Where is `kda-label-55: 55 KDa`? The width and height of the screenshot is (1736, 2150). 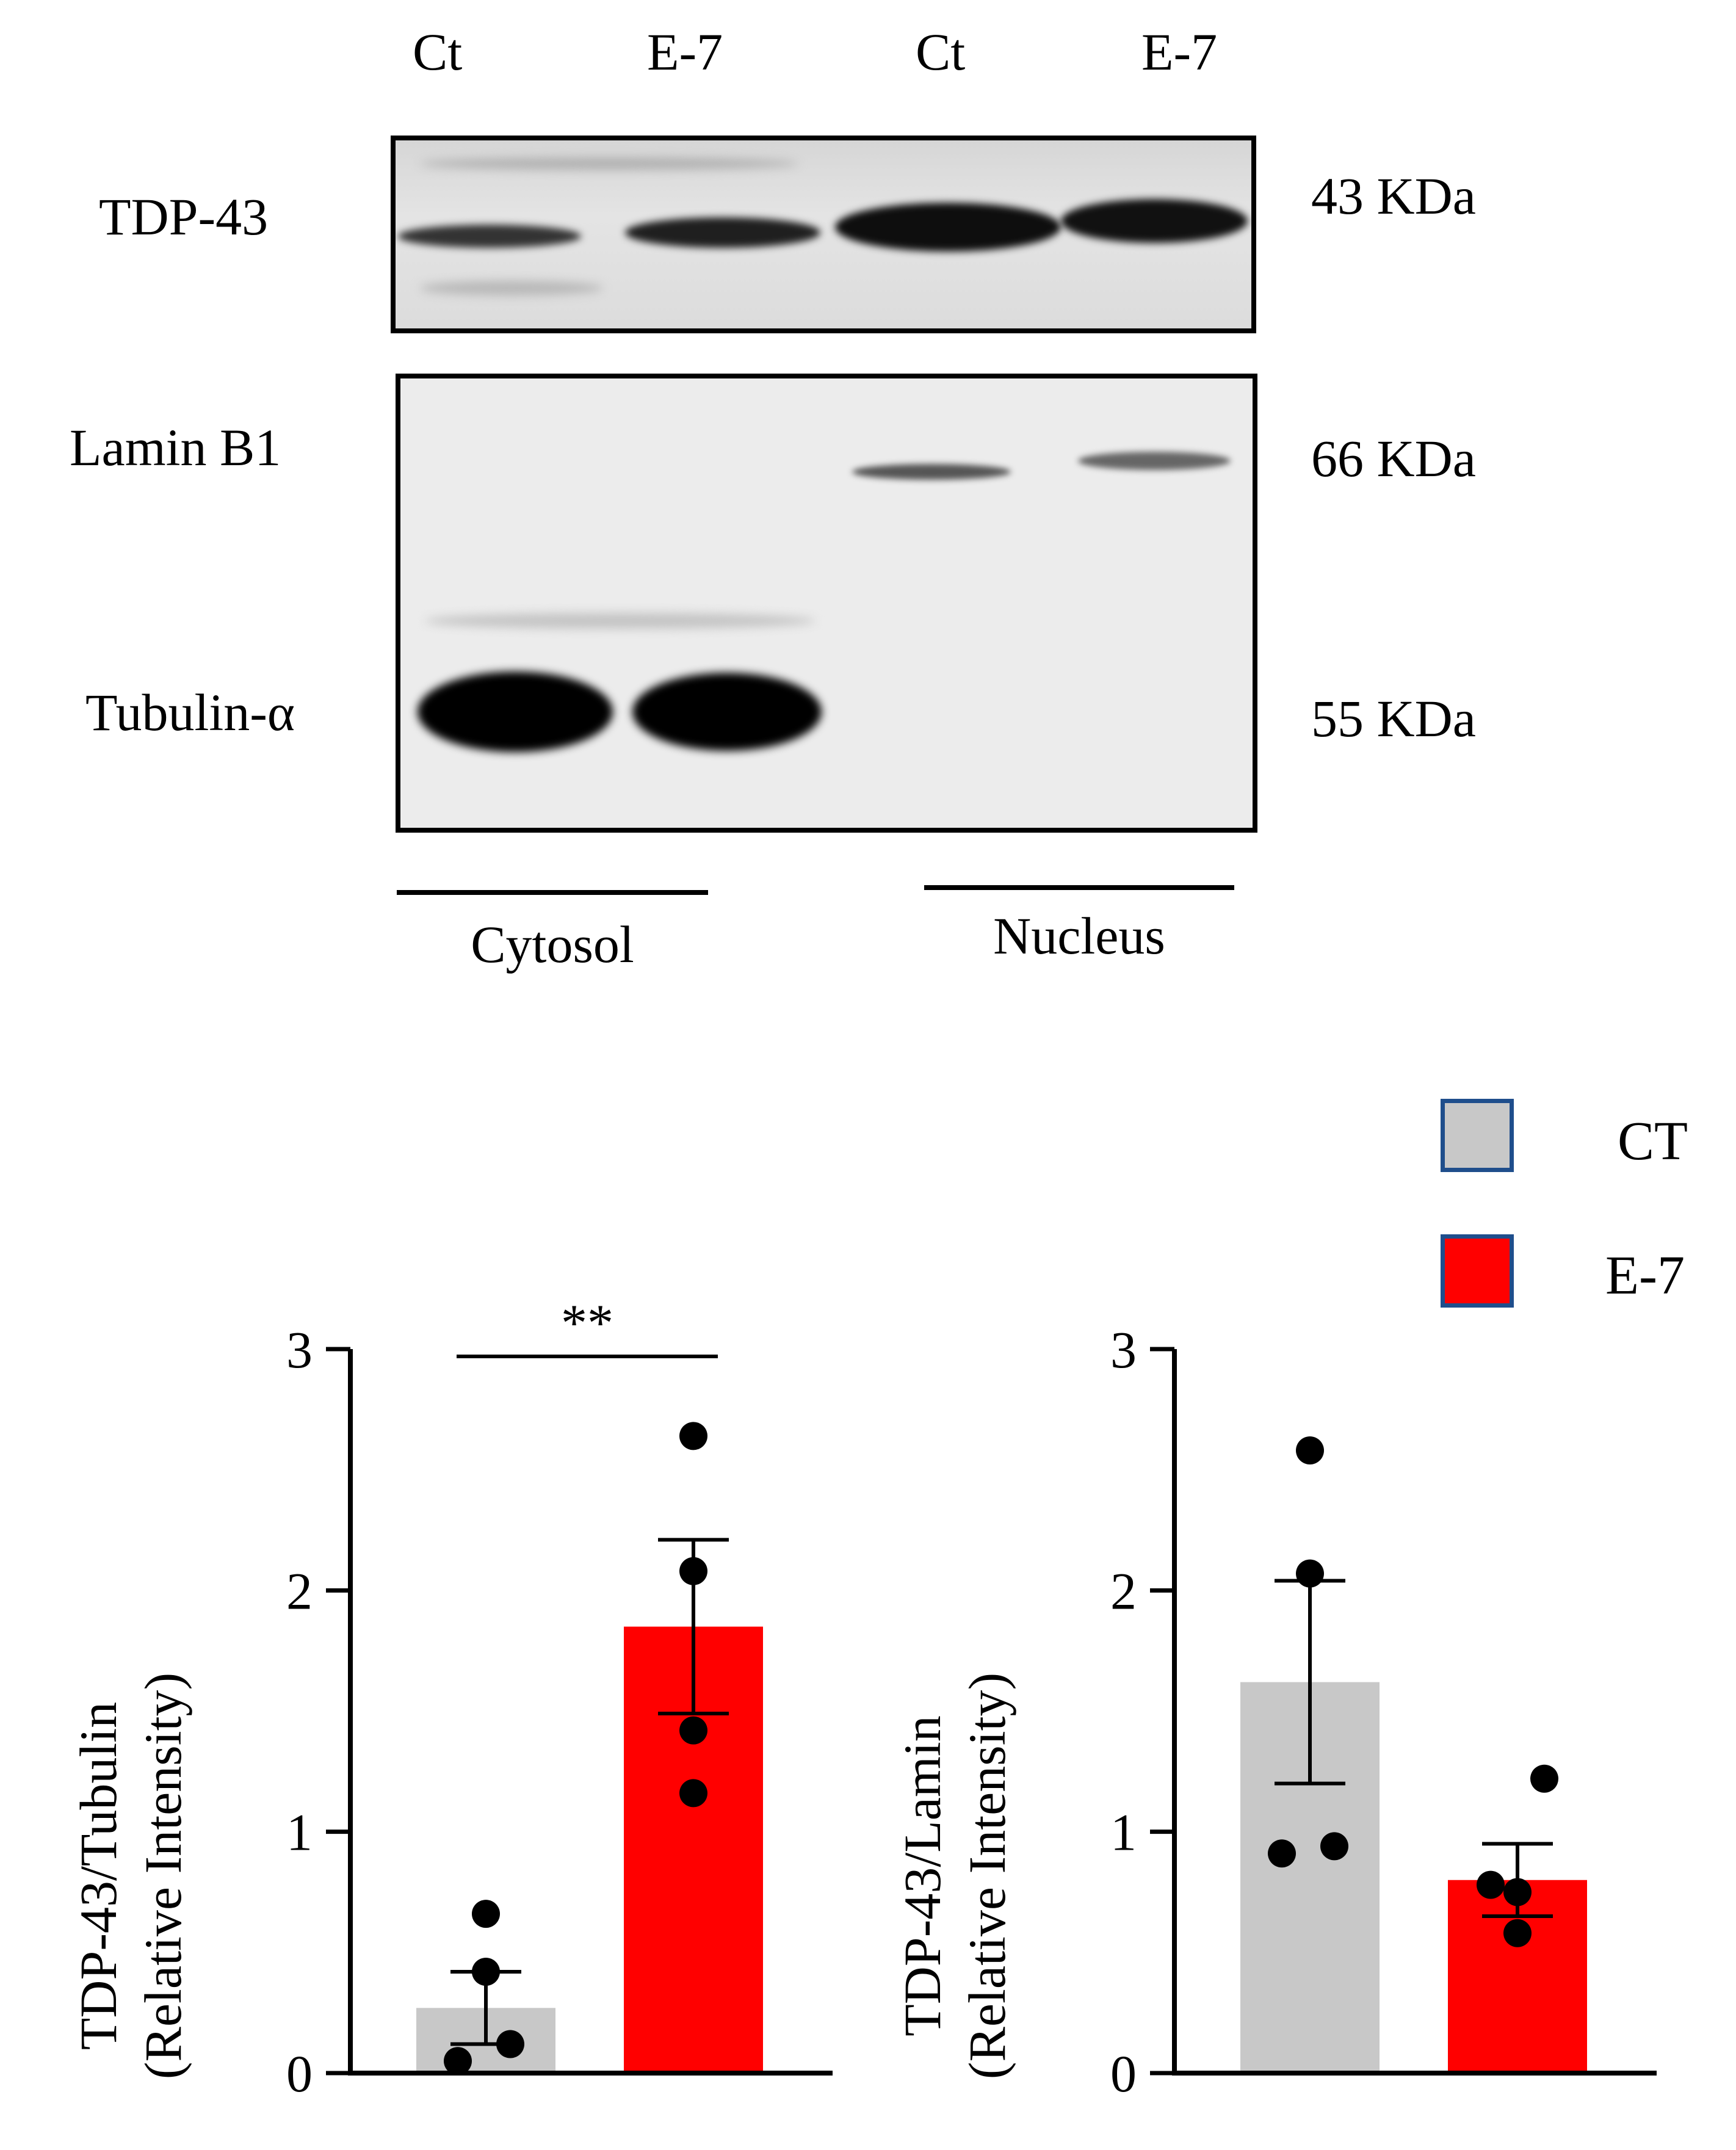 kda-label-55: 55 KDa is located at coordinates (1394, 718).